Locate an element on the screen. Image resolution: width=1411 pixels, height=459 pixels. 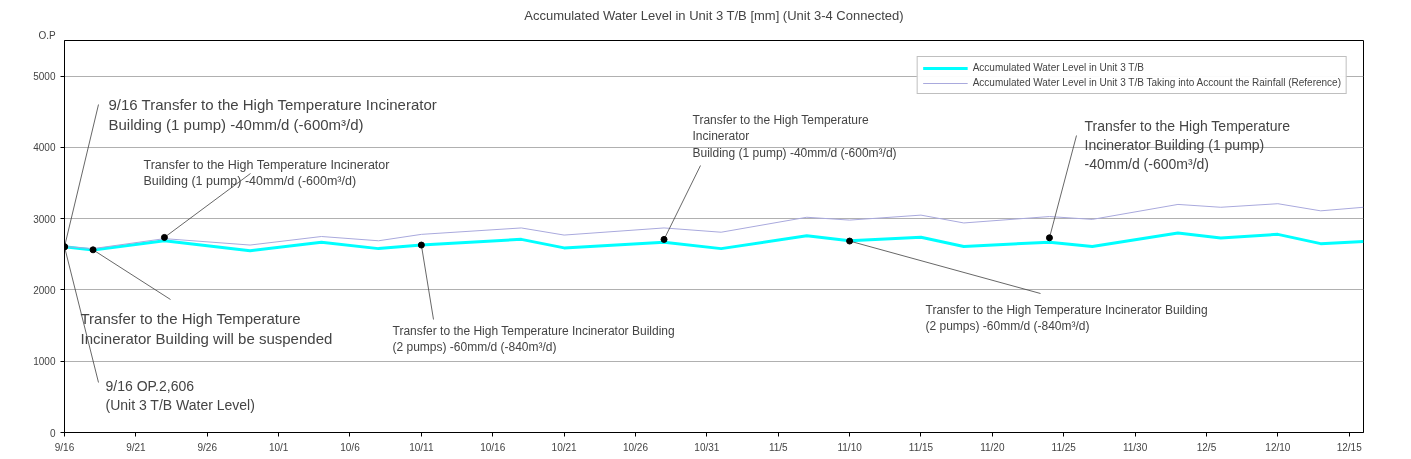
x-tick-label: 11/10 is located at coordinates (850, 447).